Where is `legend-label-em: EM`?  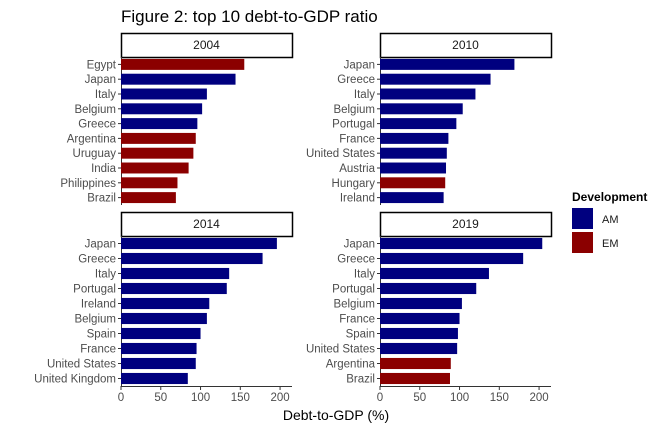 legend-label-em: EM is located at coordinates (610, 244).